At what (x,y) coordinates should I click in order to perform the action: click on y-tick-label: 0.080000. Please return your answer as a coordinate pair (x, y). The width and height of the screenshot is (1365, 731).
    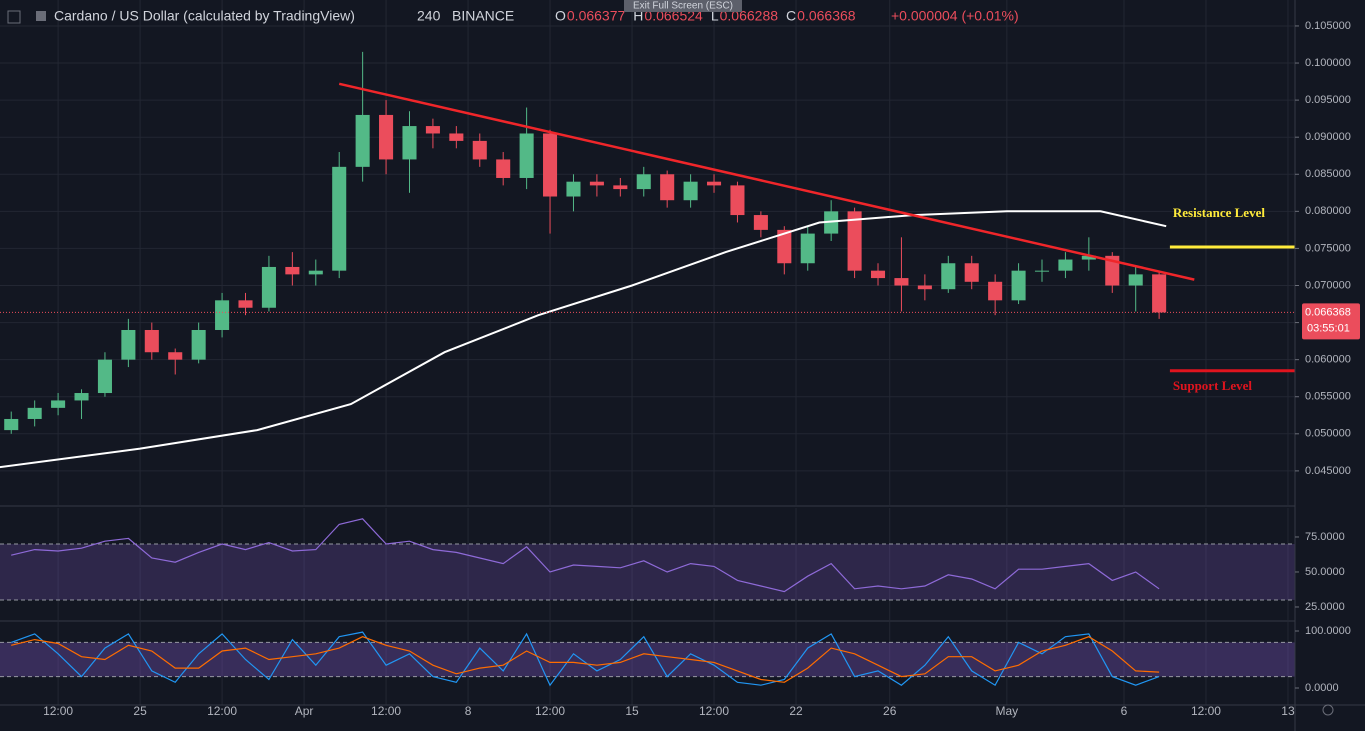
    Looking at the image, I should click on (1328, 211).